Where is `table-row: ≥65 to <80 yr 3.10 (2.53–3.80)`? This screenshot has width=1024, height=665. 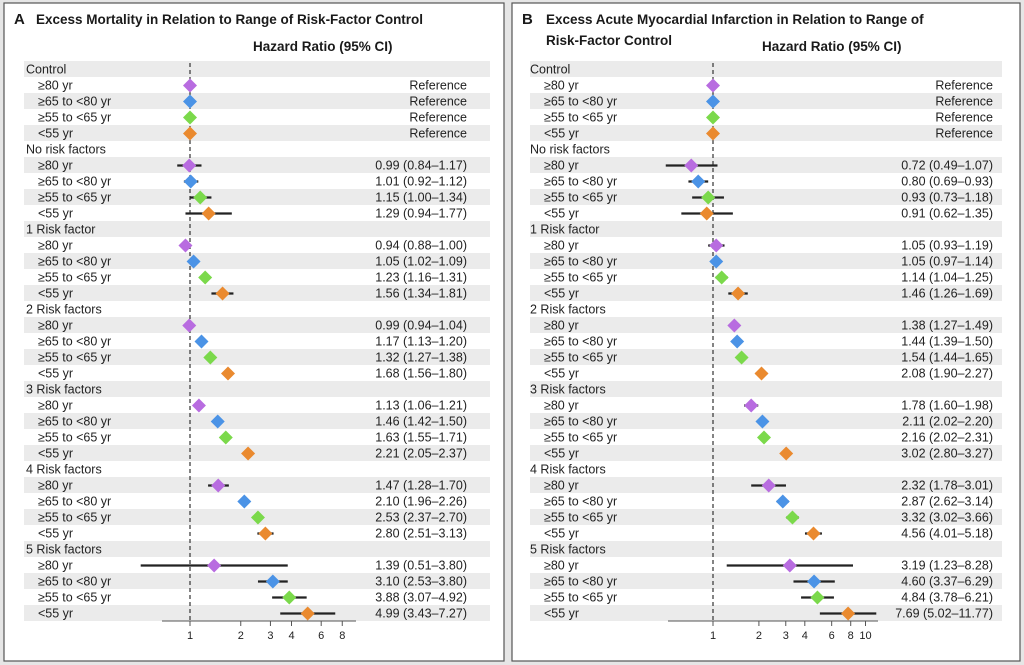
table-row: ≥65 to <80 yr 3.10 (2.53–3.80) is located at coordinates (252, 581).